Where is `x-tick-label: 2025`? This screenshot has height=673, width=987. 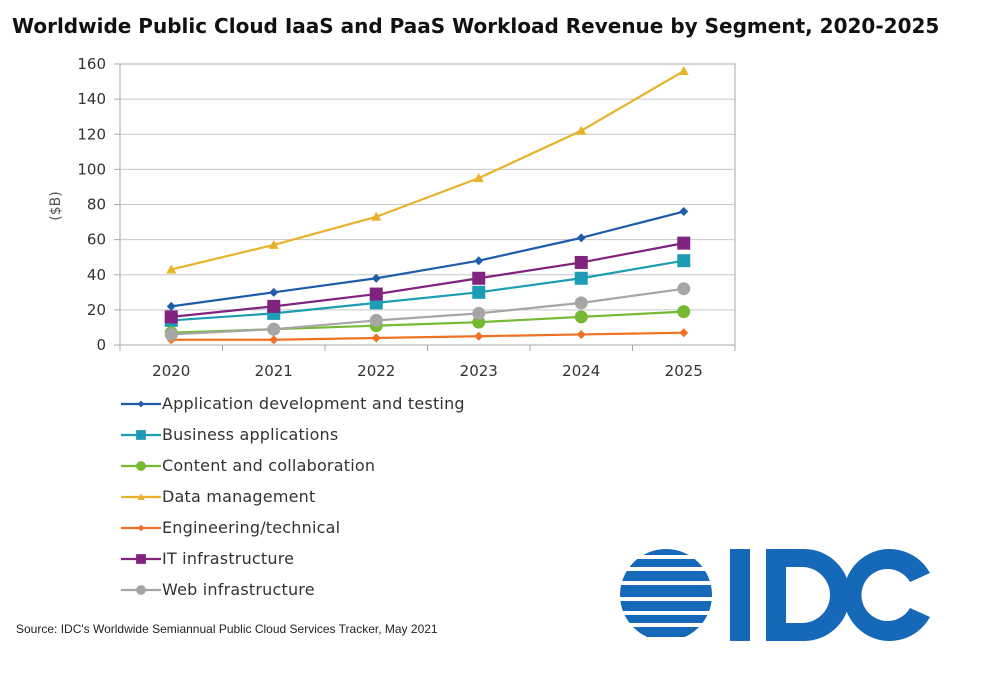 x-tick-label: 2025 is located at coordinates (684, 371).